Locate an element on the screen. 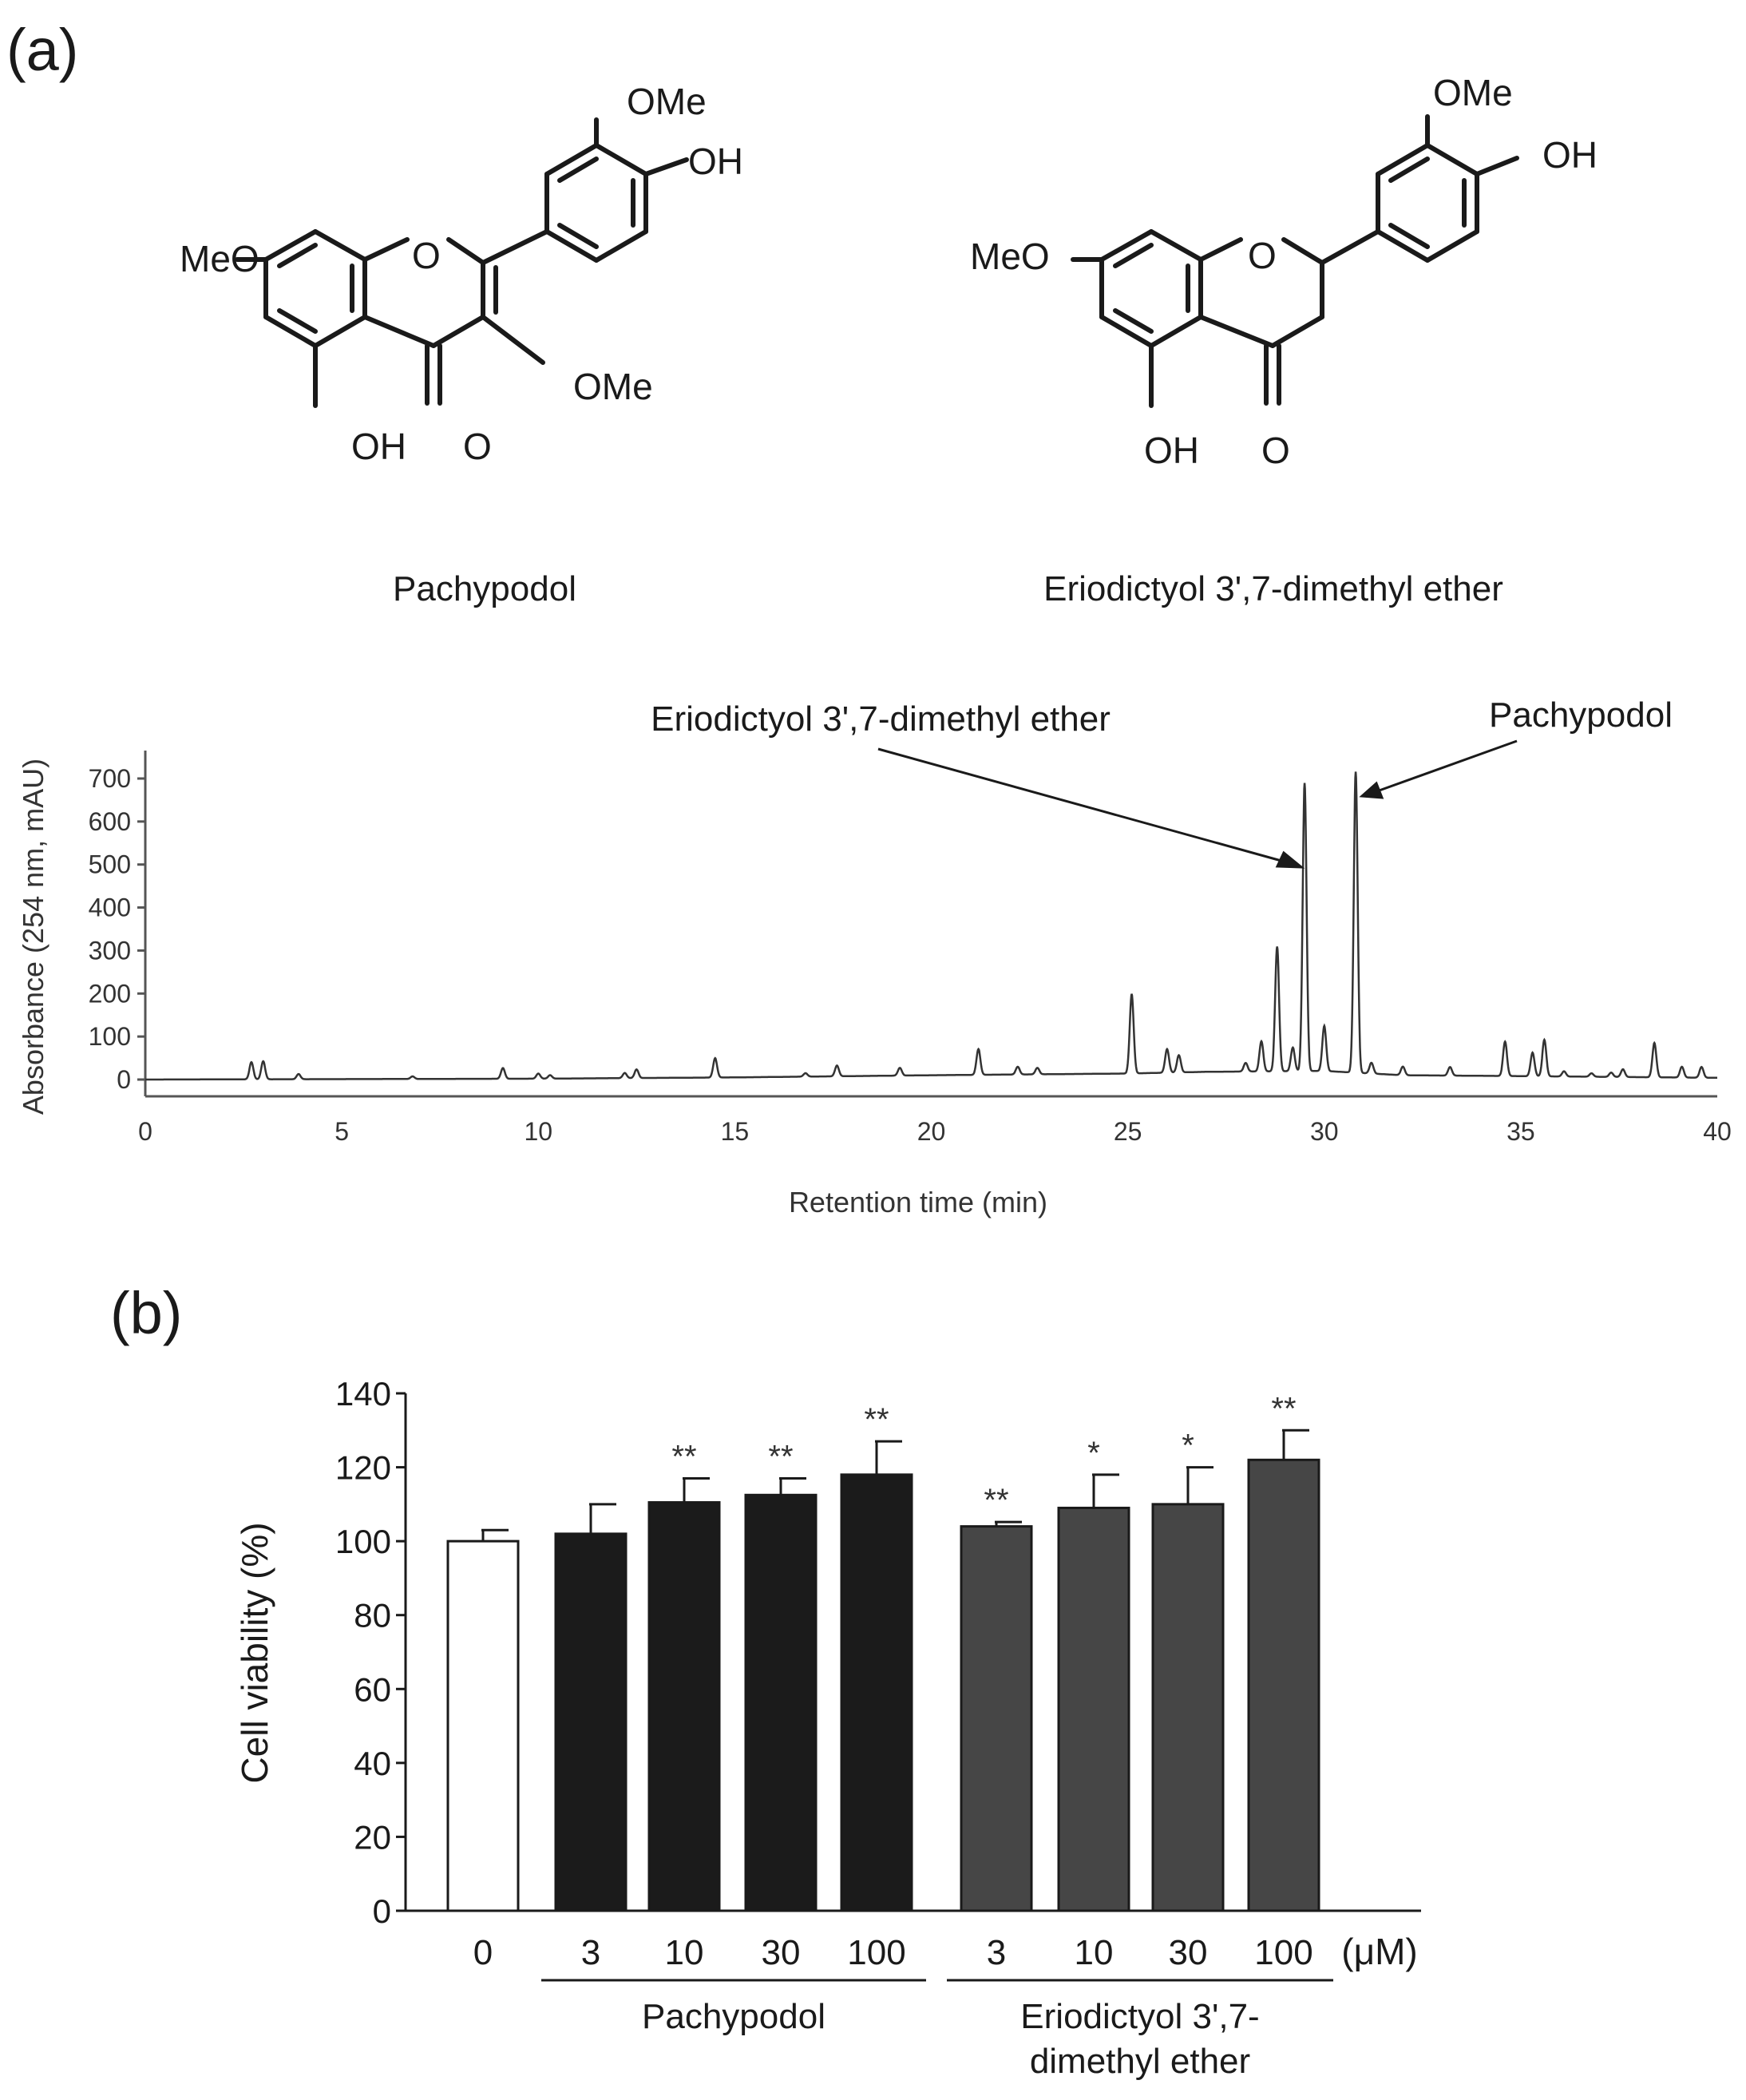  bar-y-tick-label: 140 is located at coordinates (363, 1394).